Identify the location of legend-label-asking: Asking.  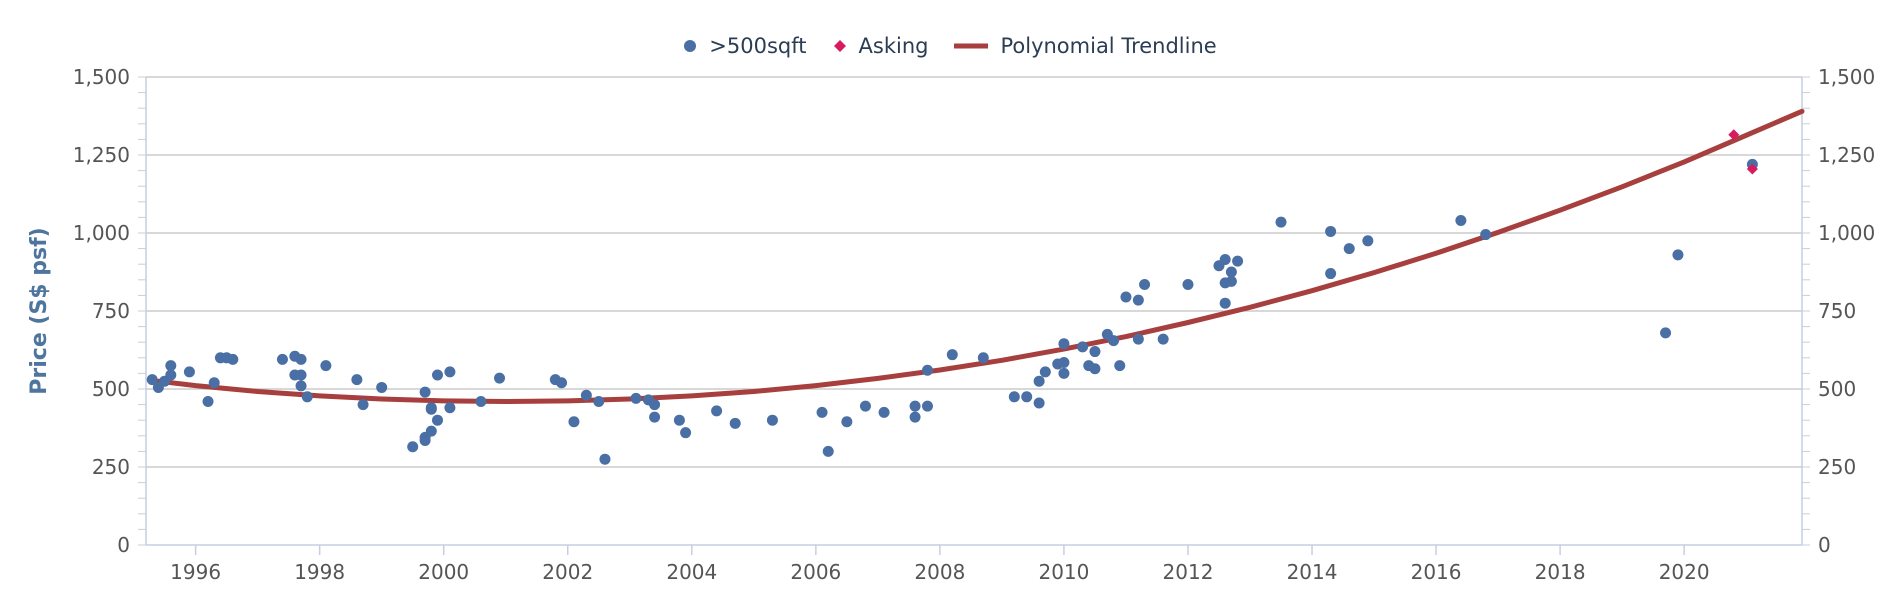
(893, 46).